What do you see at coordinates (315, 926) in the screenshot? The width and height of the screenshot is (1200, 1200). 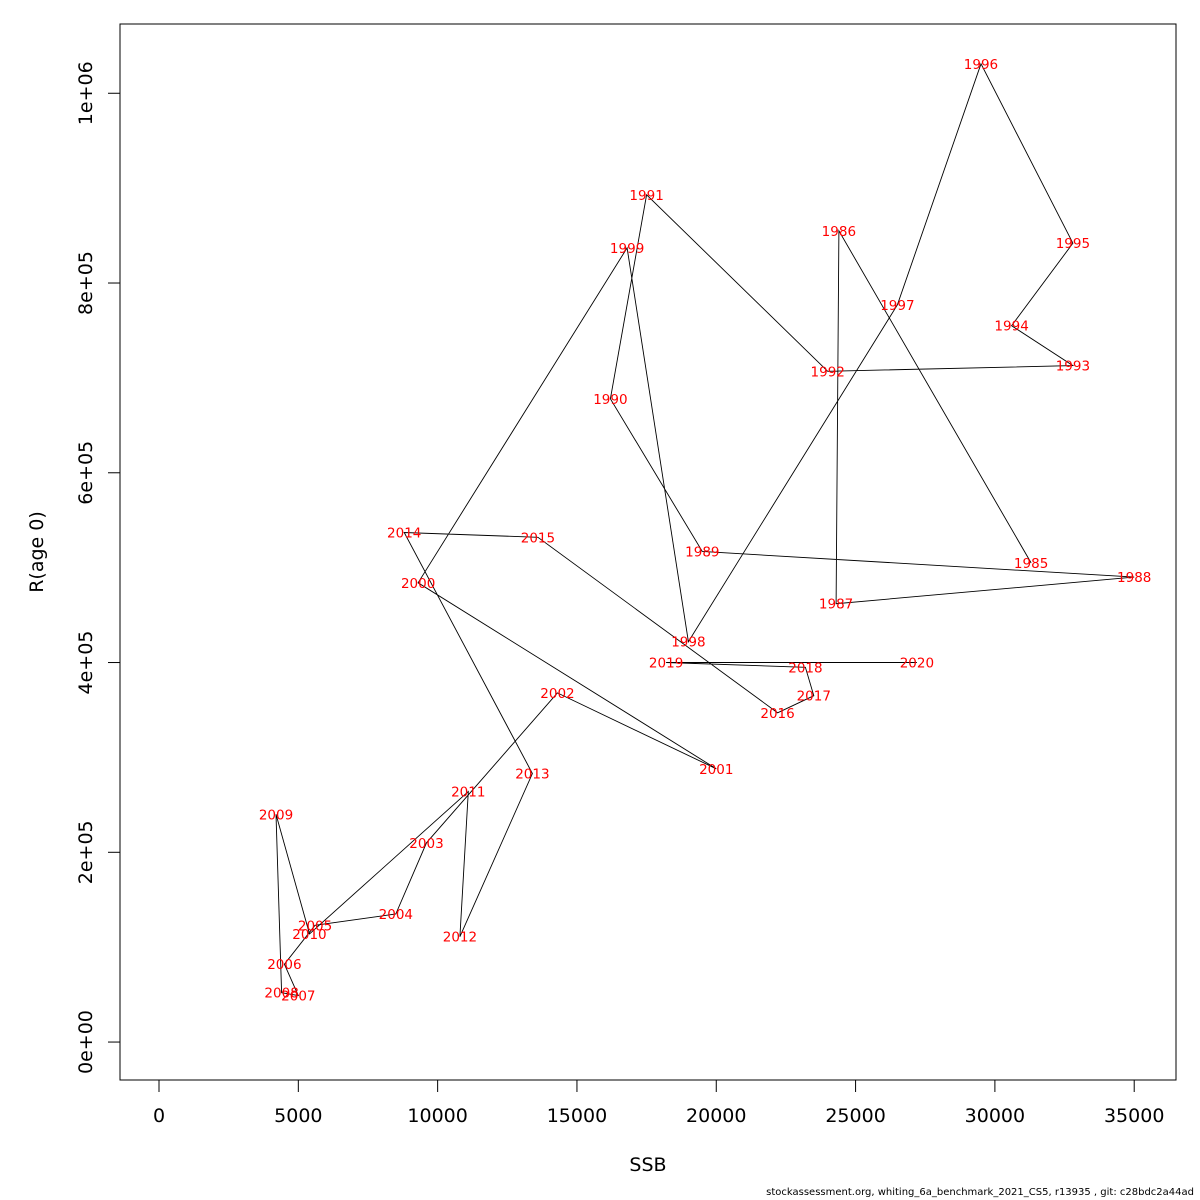 I see `year-label-2005: 2005` at bounding box center [315, 926].